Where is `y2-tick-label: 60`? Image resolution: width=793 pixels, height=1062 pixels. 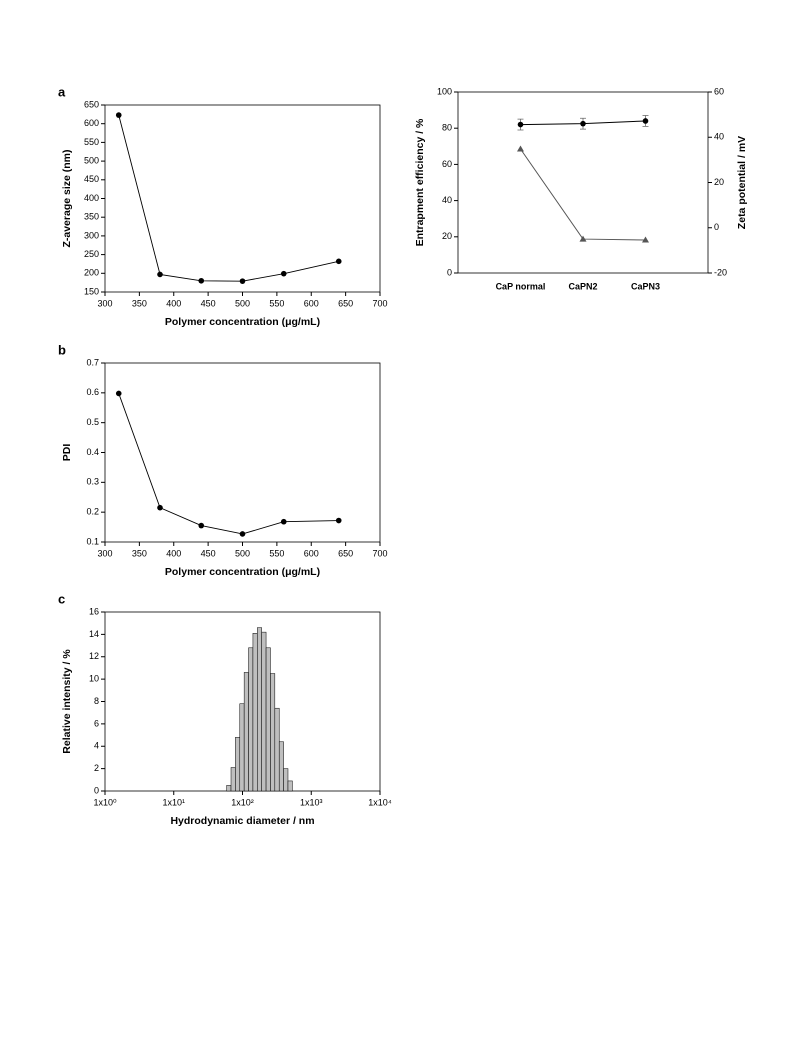 y2-tick-label: 60 is located at coordinates (719, 91).